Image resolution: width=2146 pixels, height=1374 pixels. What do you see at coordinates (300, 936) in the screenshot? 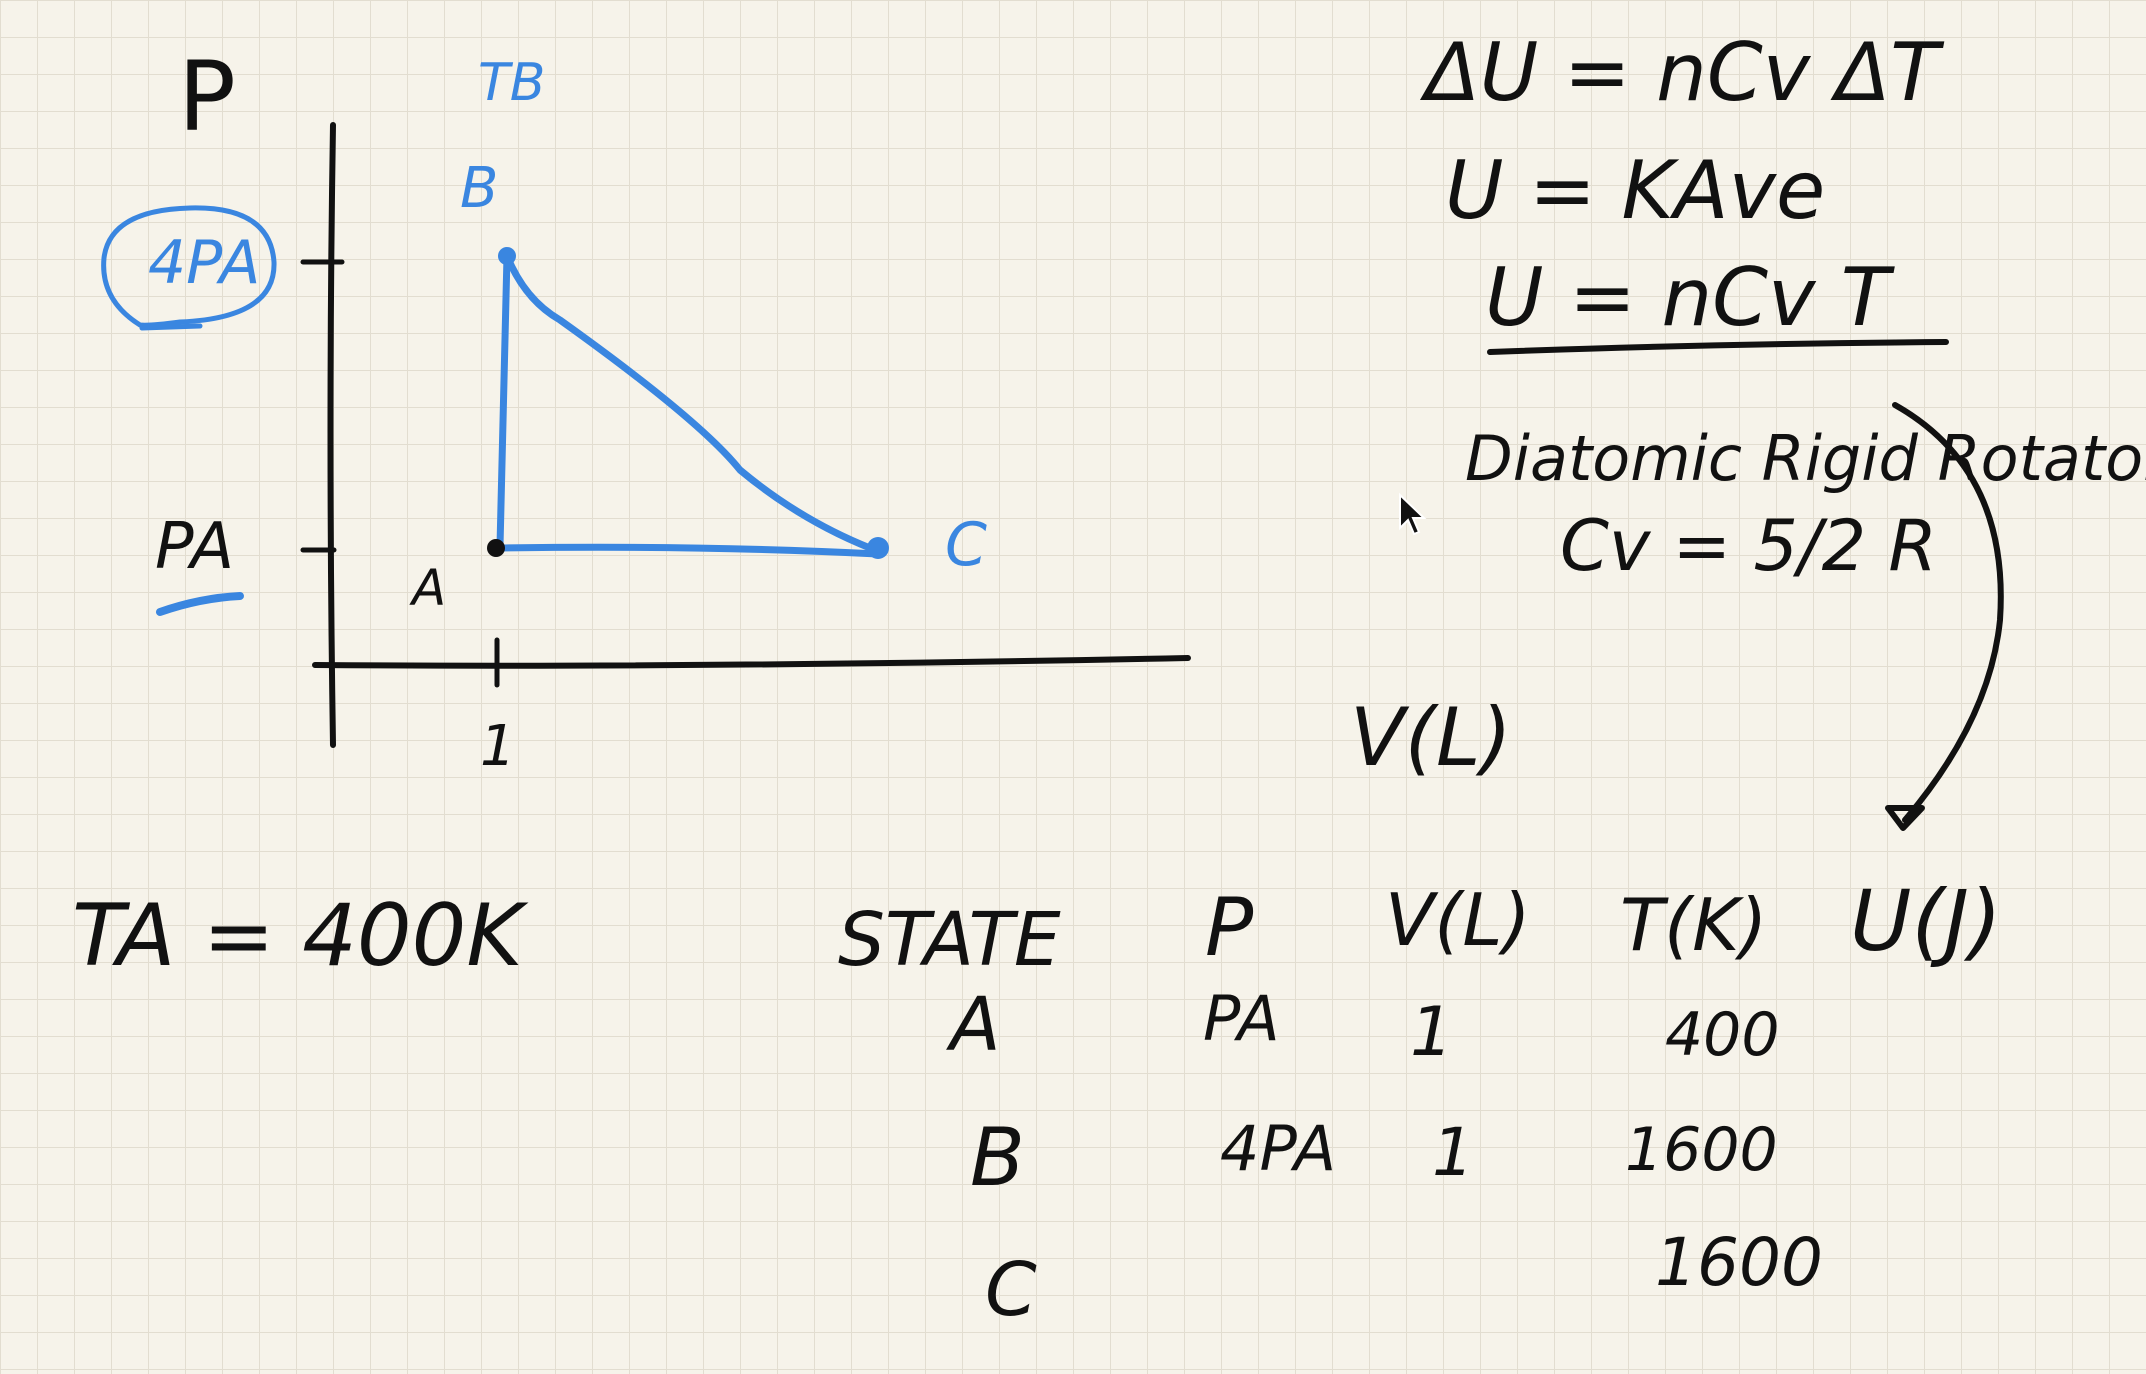
I see `given-ta: TA = 400K` at bounding box center [300, 936].